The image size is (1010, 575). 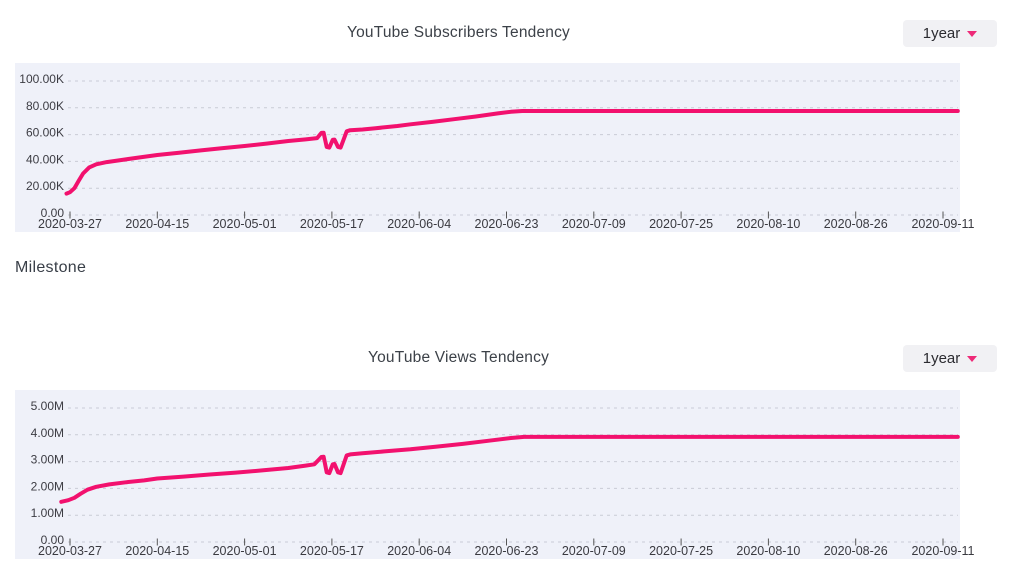 I want to click on y-axis-label: 1.00M, so click(x=47, y=513).